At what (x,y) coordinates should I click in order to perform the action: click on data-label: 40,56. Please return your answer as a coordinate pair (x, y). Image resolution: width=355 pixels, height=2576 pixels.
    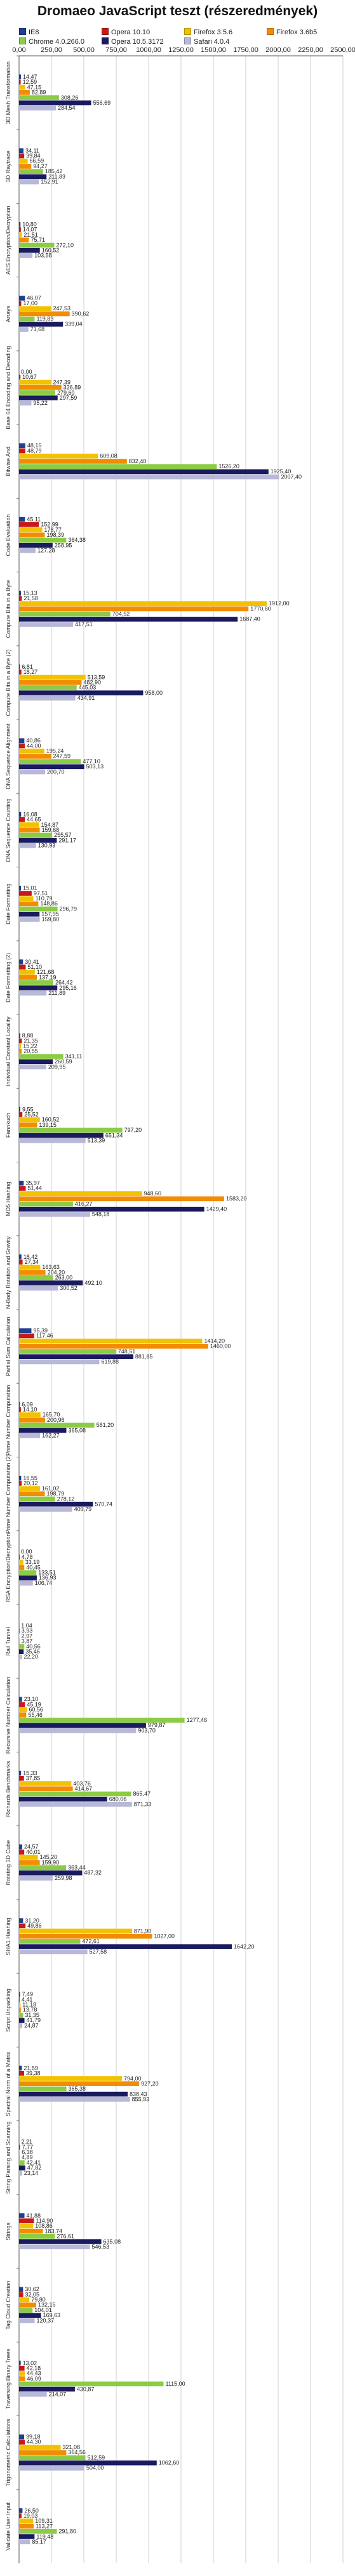
    Looking at the image, I should click on (33, 1647).